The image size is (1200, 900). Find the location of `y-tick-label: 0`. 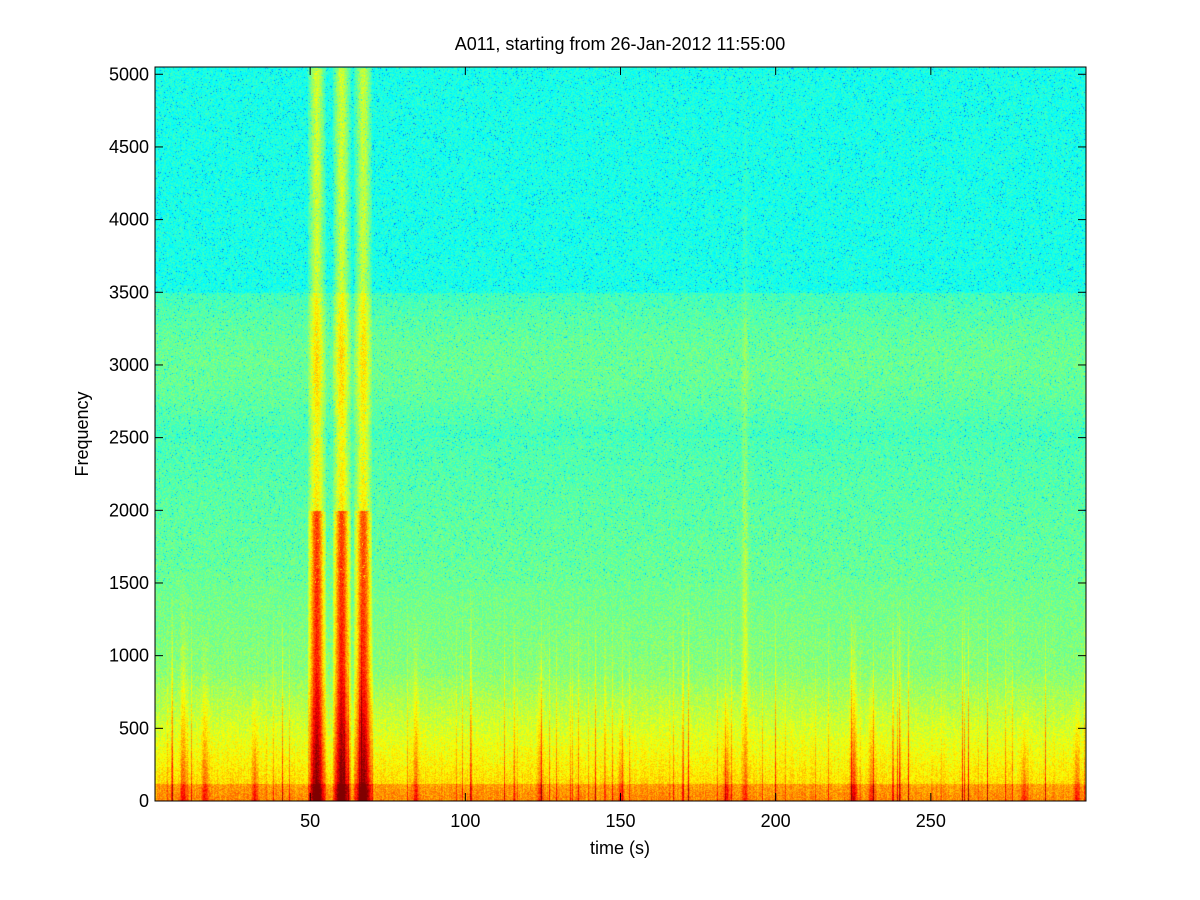

y-tick-label: 0 is located at coordinates (144, 801).